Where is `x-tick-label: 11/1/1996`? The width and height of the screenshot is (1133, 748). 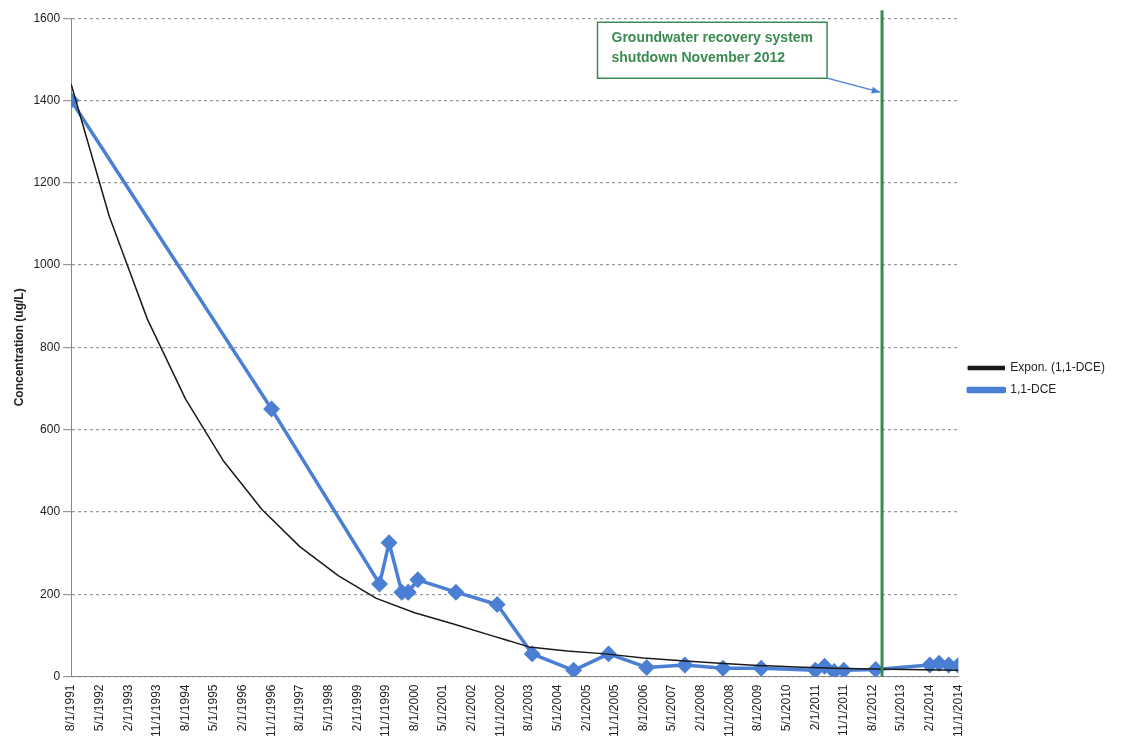 x-tick-label: 11/1/1996 is located at coordinates (270, 711).